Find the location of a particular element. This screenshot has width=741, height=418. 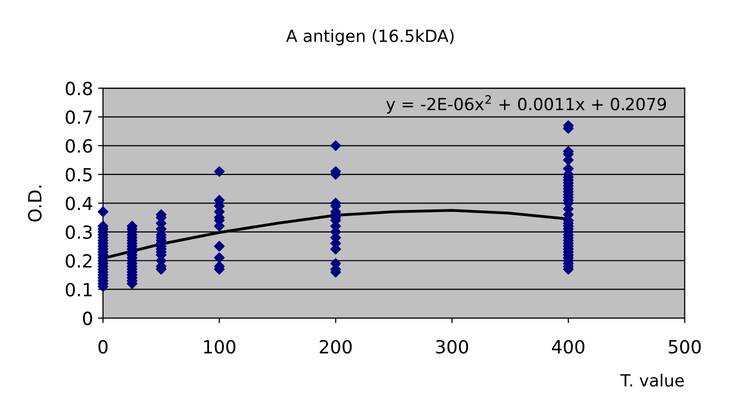

annotation: y = -2E-06x$^{2}$ + 0.0011x + 0.2079 is located at coordinates (526, 104).